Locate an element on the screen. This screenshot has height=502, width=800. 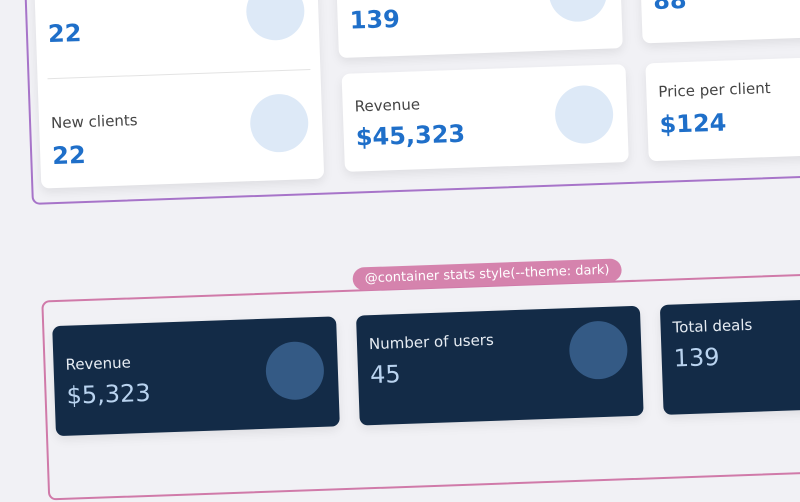
stat-label: Price per client is located at coordinates (714, 90).